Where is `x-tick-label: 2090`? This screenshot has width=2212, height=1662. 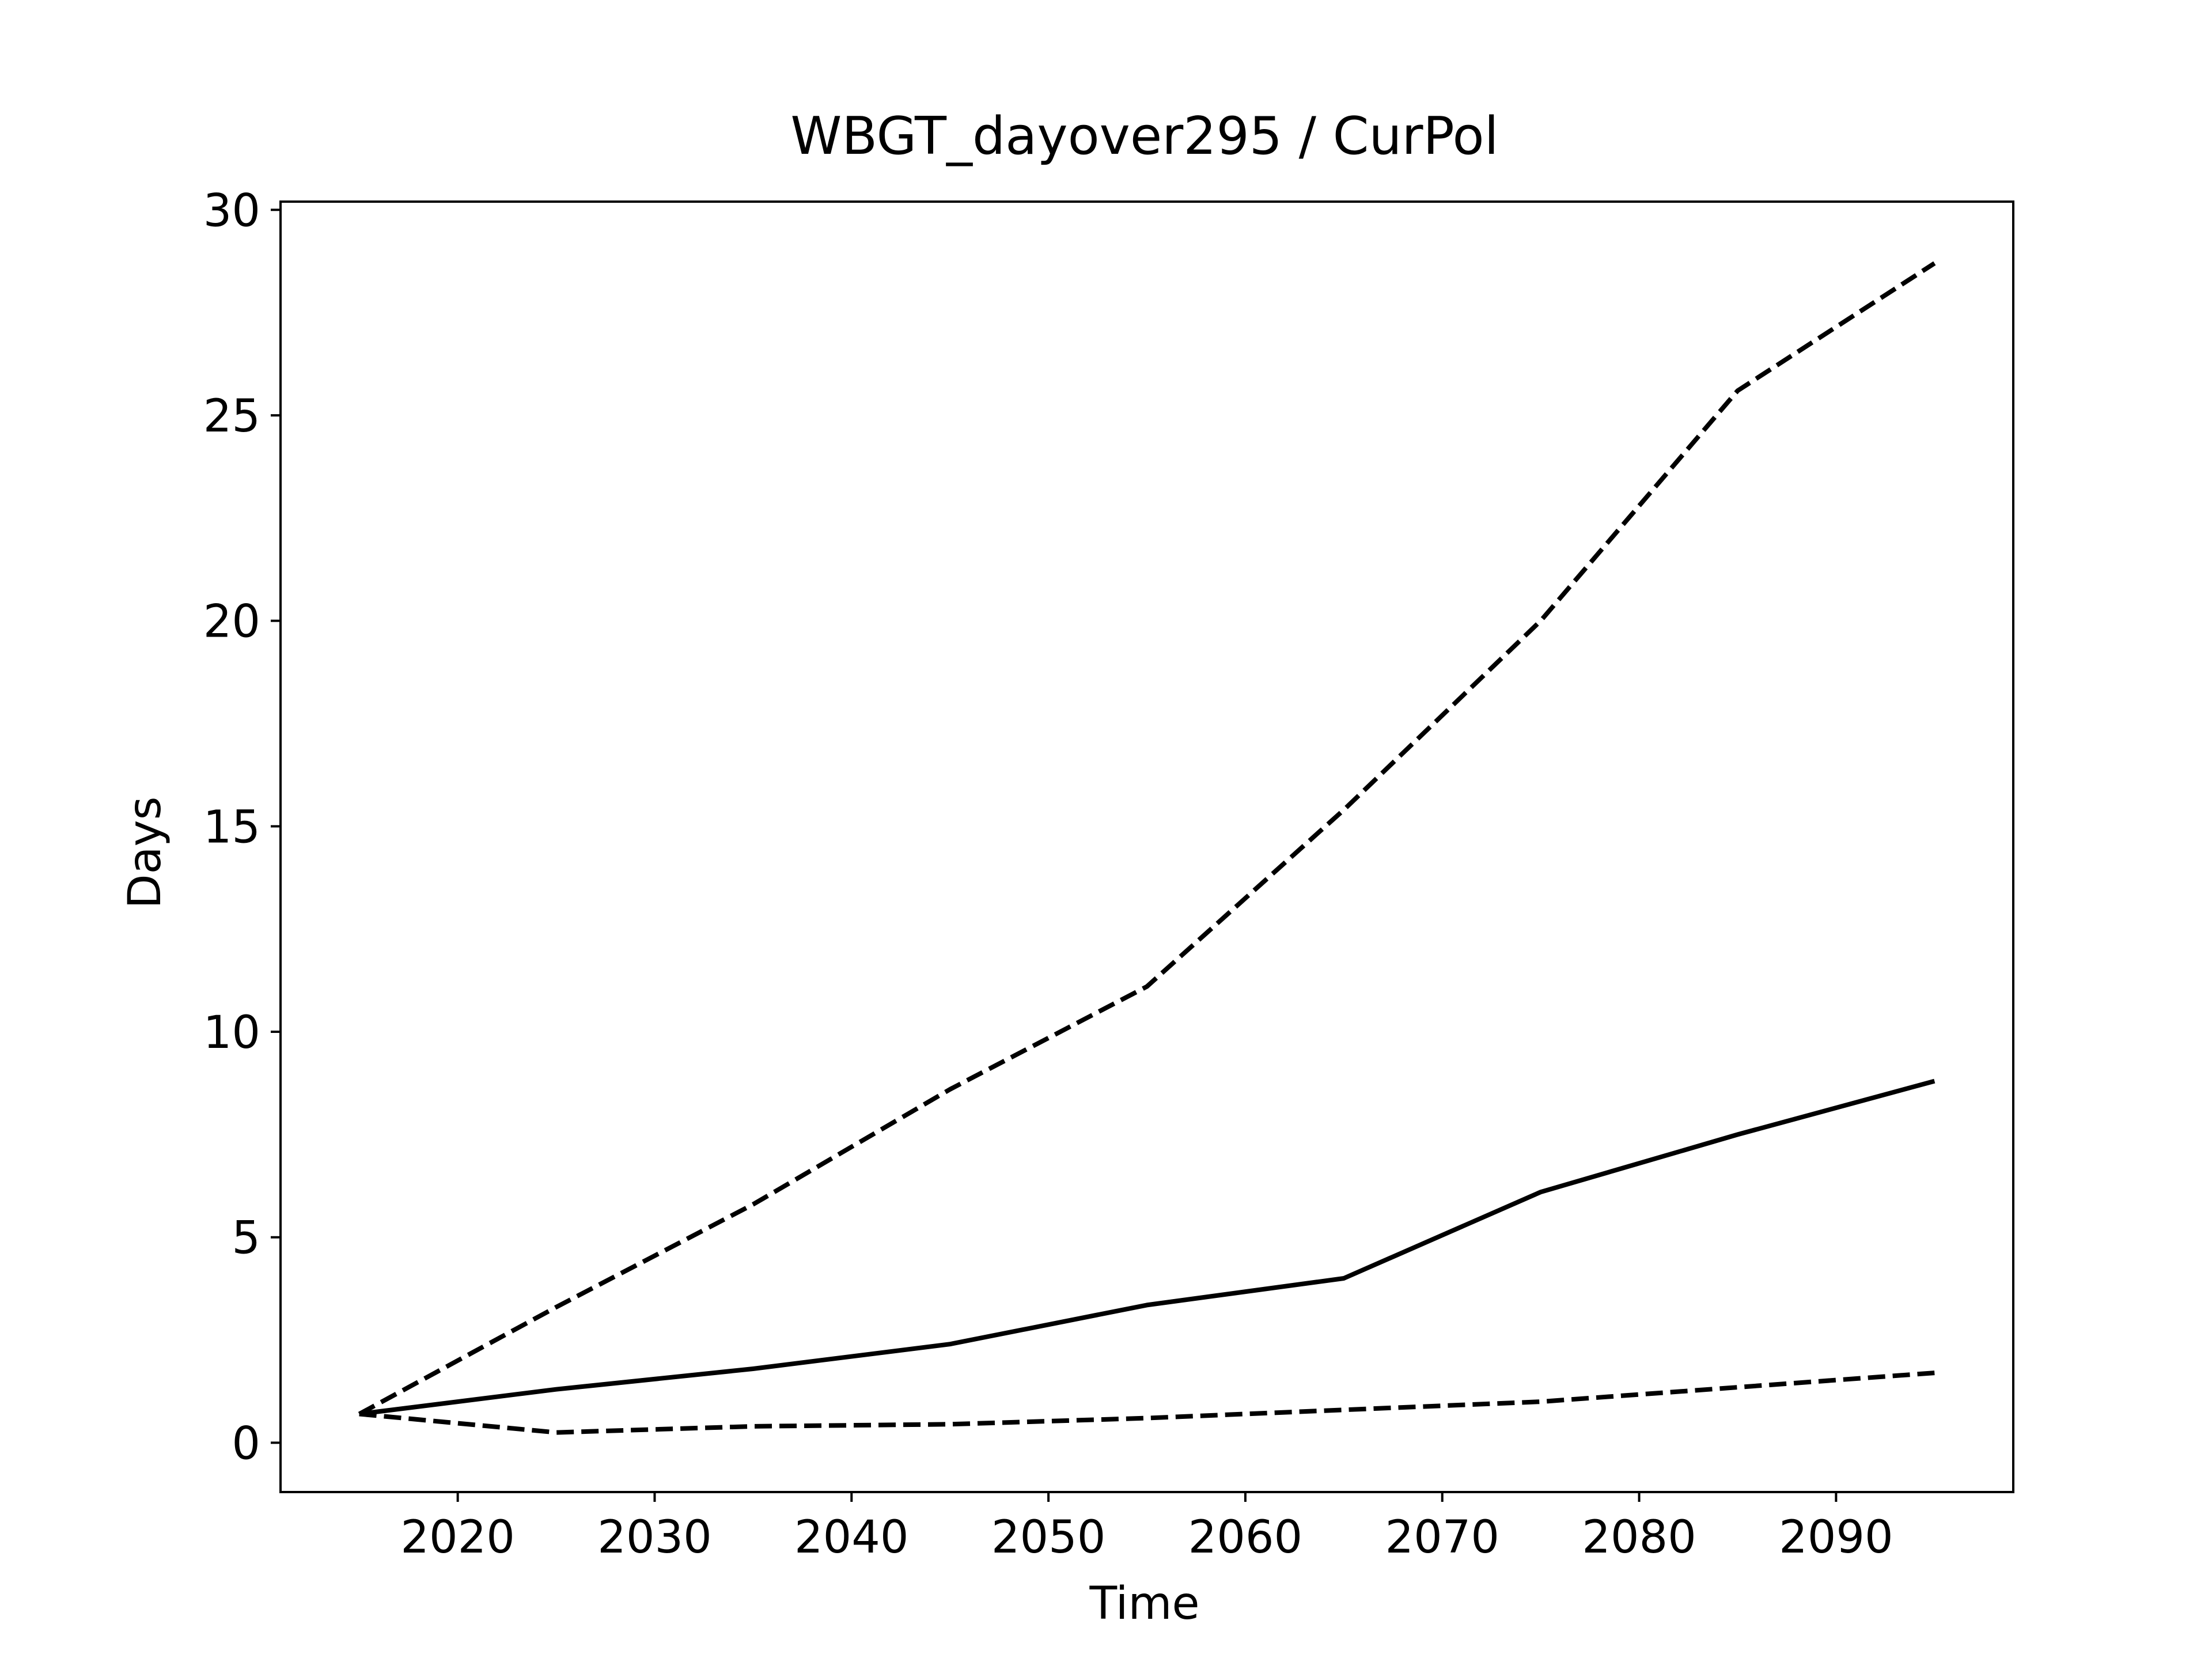
x-tick-label: 2090 is located at coordinates (1836, 1538).